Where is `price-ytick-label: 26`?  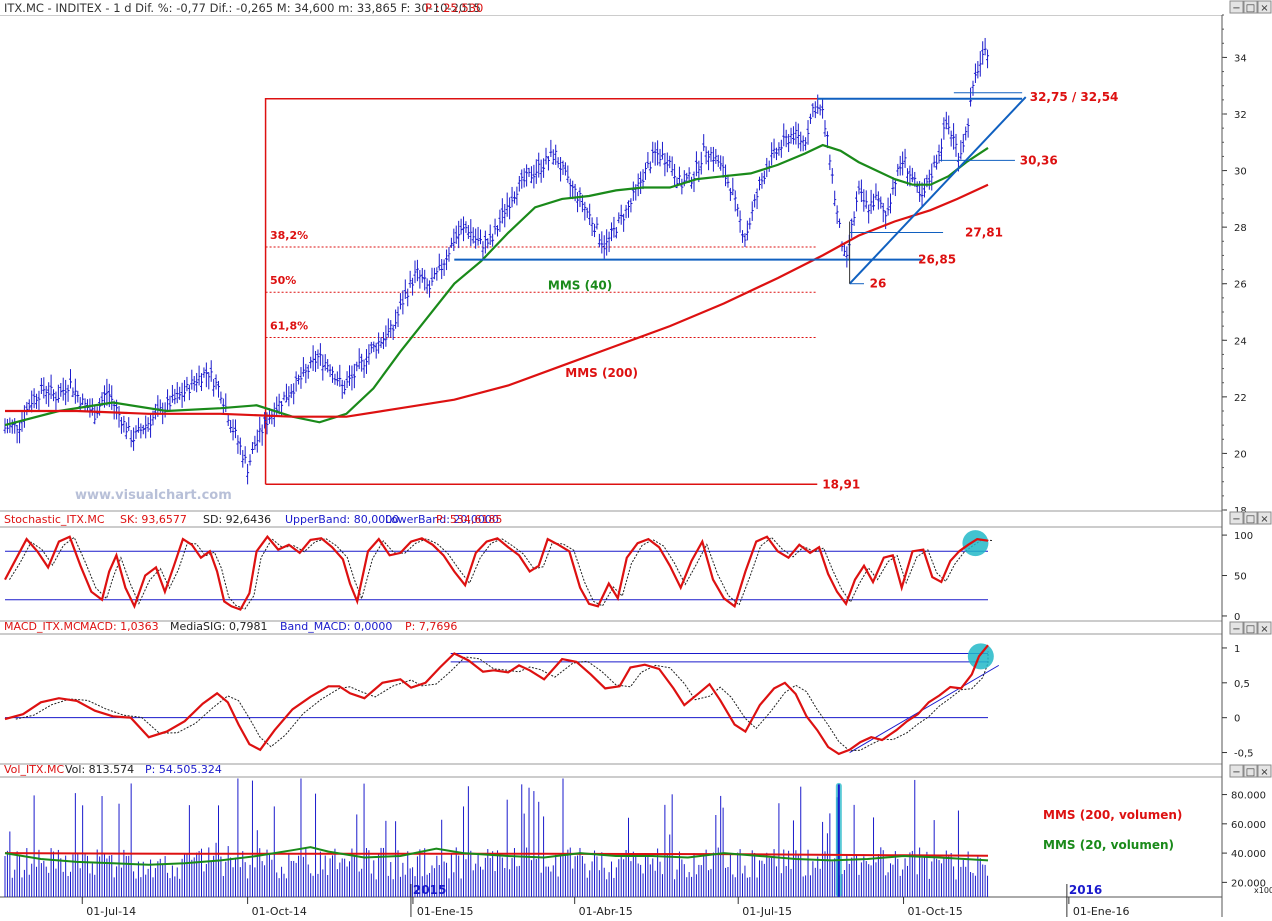 price-ytick-label: 26 is located at coordinates (1240, 285).